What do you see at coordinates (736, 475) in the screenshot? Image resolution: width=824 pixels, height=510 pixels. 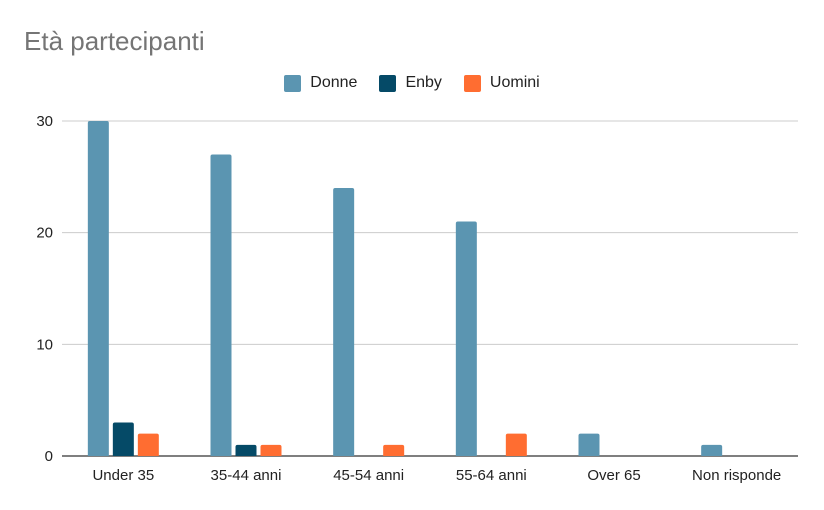 I see `x-tick-label: Non risponde` at bounding box center [736, 475].